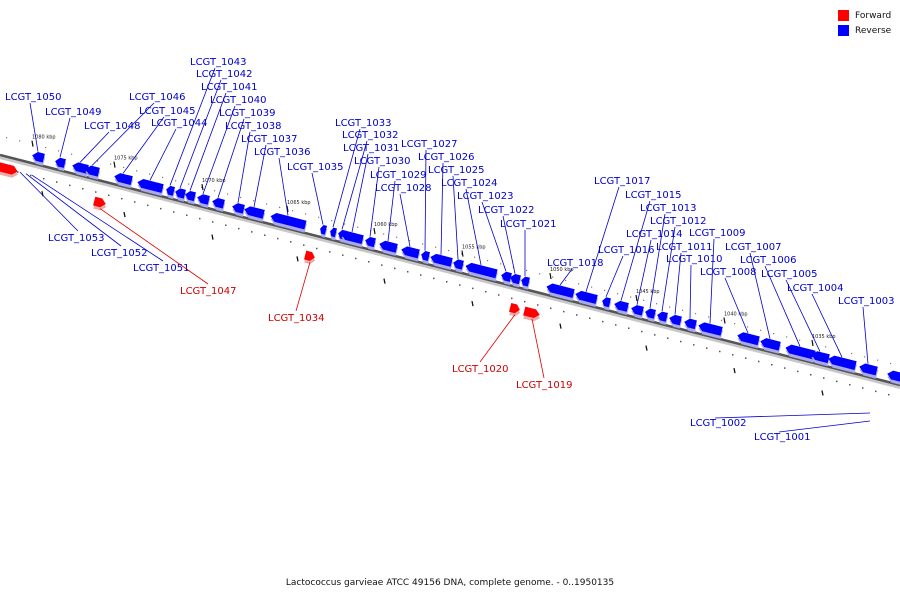 Image resolution: width=900 pixels, height=600 pixels. I want to click on gene-label: LCGT_1046, so click(157, 97).